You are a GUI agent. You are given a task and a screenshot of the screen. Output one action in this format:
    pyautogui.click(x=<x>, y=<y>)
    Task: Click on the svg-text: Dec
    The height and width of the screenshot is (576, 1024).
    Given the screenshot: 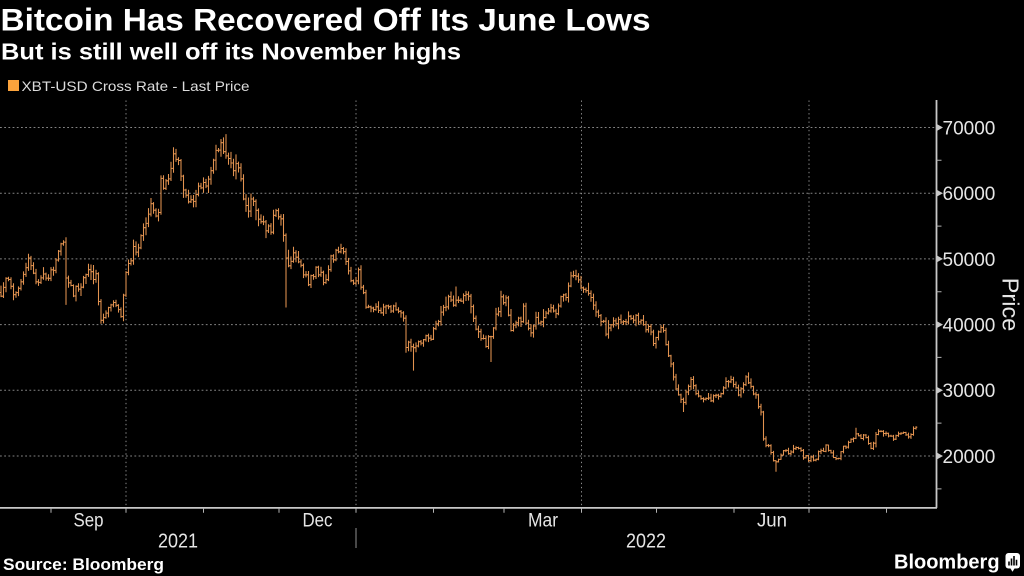 What is the action you would take?
    pyautogui.click(x=318, y=521)
    